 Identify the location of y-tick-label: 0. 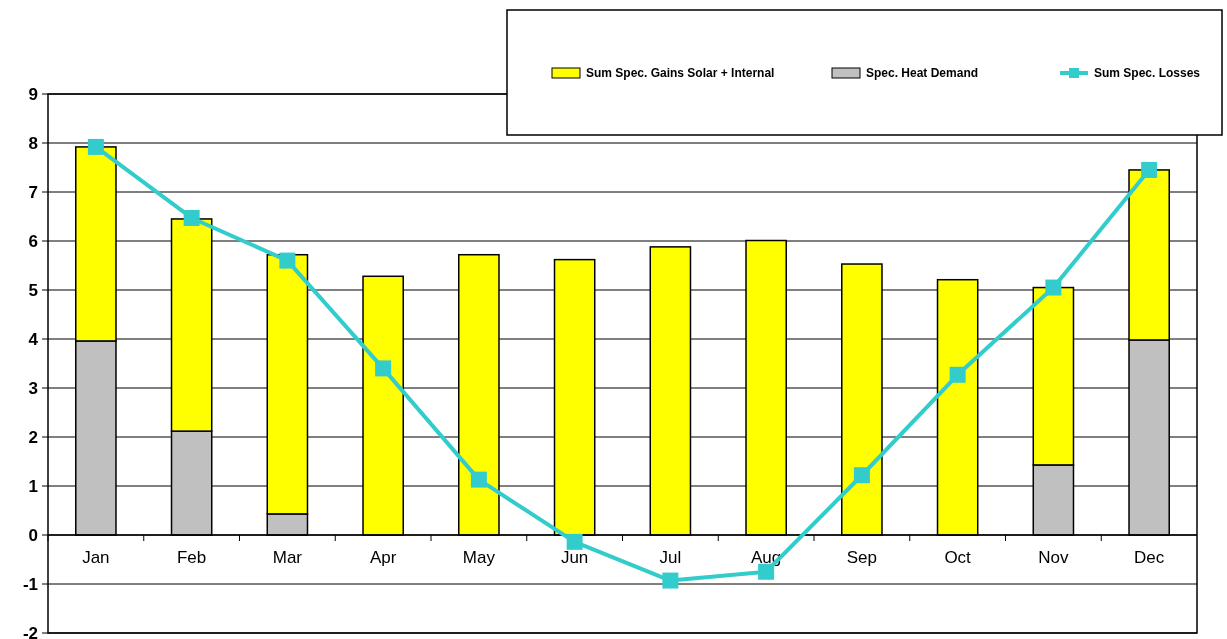
(33, 535).